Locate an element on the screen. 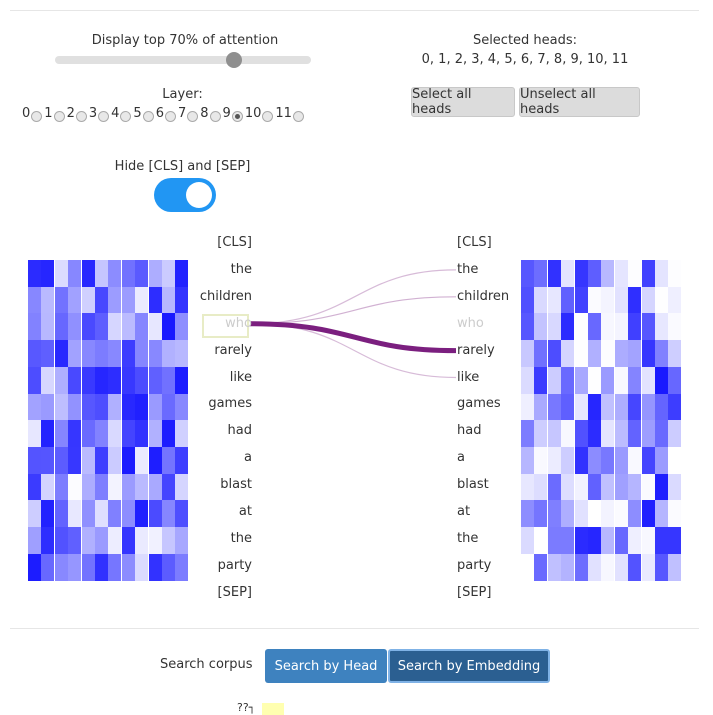 The image size is (713, 715). right-token: children is located at coordinates (483, 296).